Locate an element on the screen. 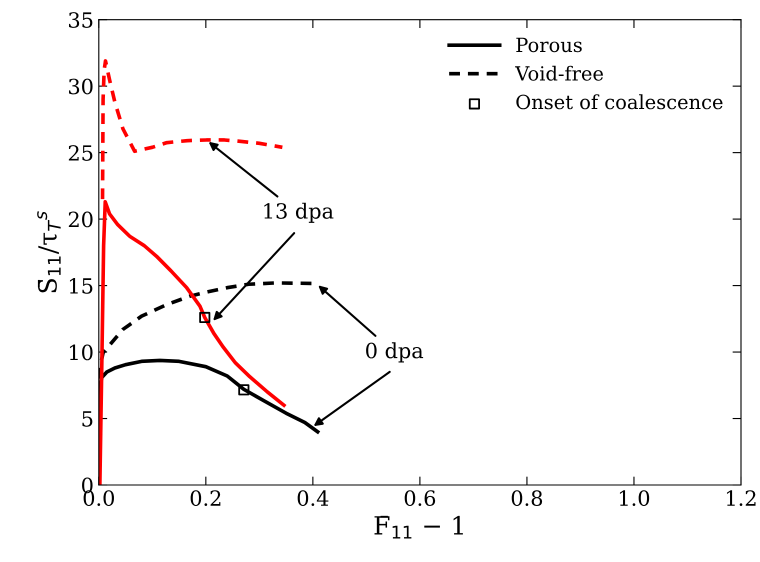  y-tick-label: 5 is located at coordinates (87, 419).